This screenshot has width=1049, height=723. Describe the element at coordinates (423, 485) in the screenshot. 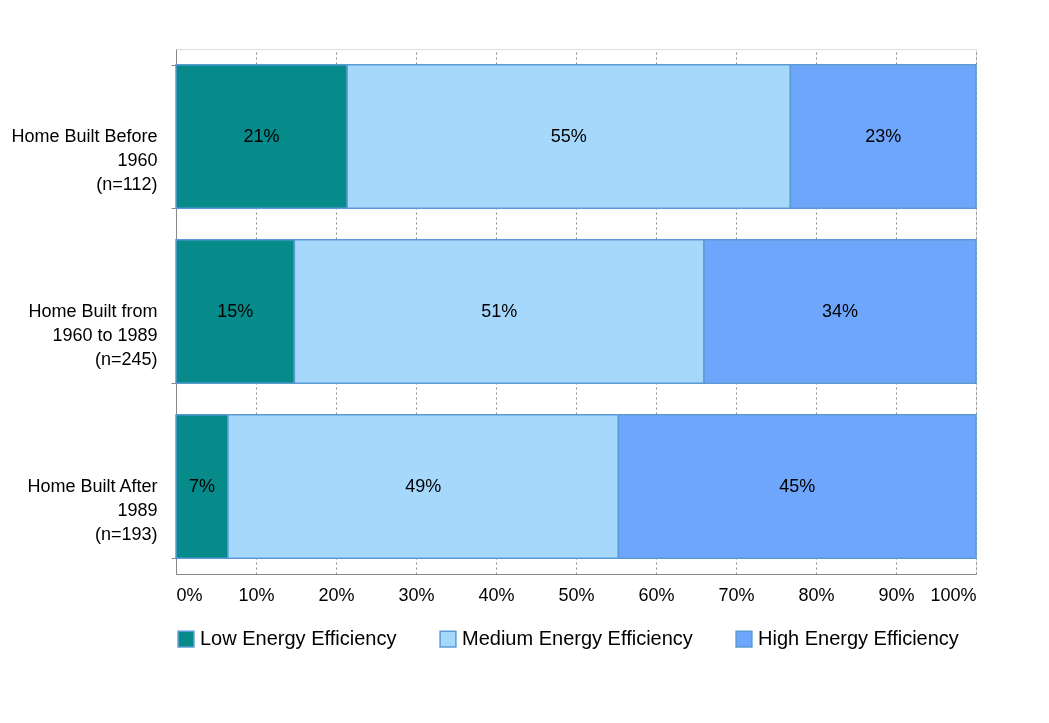

I see `data-label: 49%` at that location.